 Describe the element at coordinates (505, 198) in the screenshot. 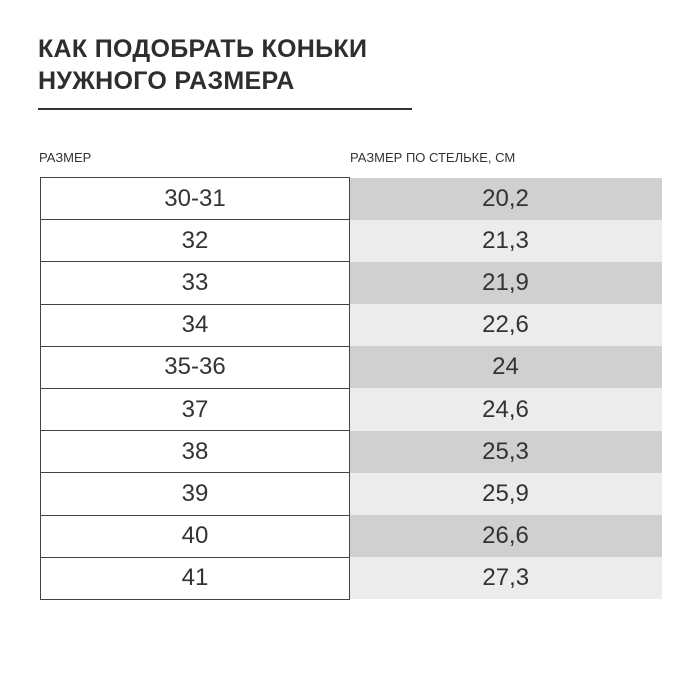

I see `insole-length-cell: 20,2` at that location.